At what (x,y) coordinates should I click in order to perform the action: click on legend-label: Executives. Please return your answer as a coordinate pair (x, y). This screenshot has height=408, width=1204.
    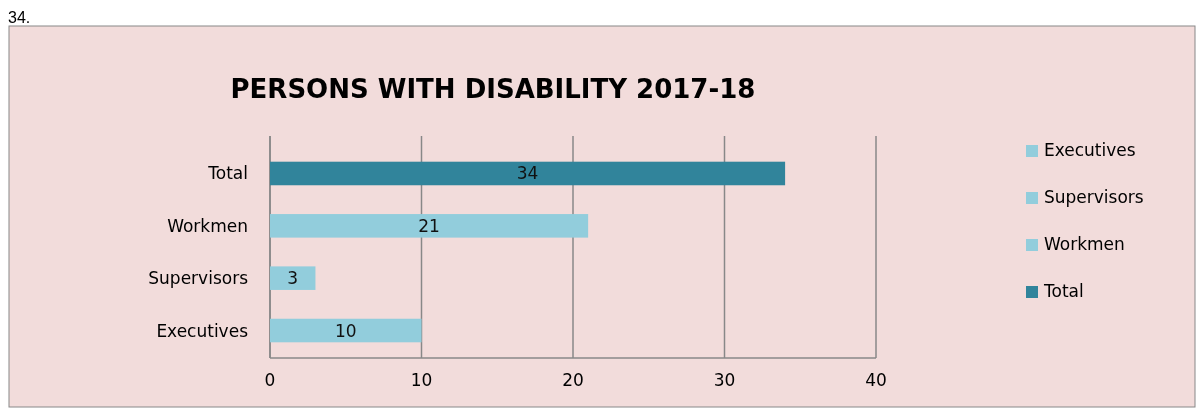
    Looking at the image, I should click on (1090, 150).